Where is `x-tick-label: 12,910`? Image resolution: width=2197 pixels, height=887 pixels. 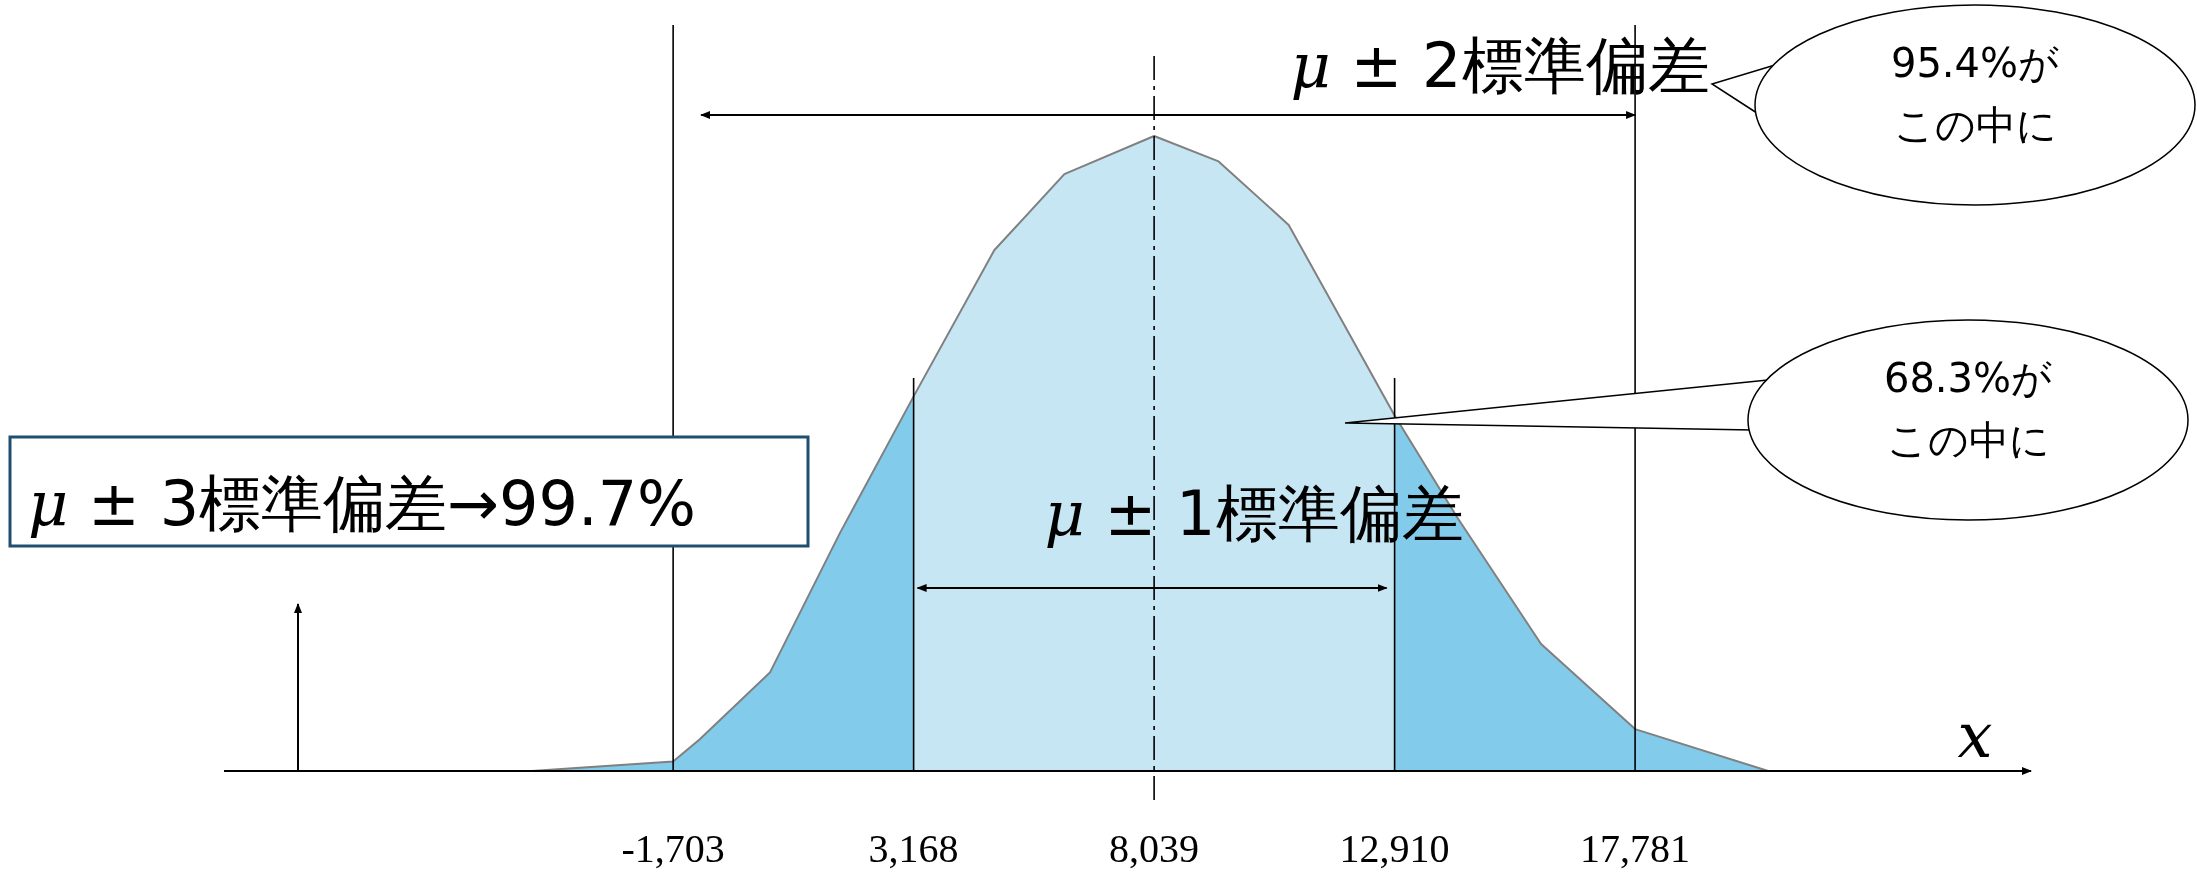
x-tick-label: 12,910 is located at coordinates (1394, 848).